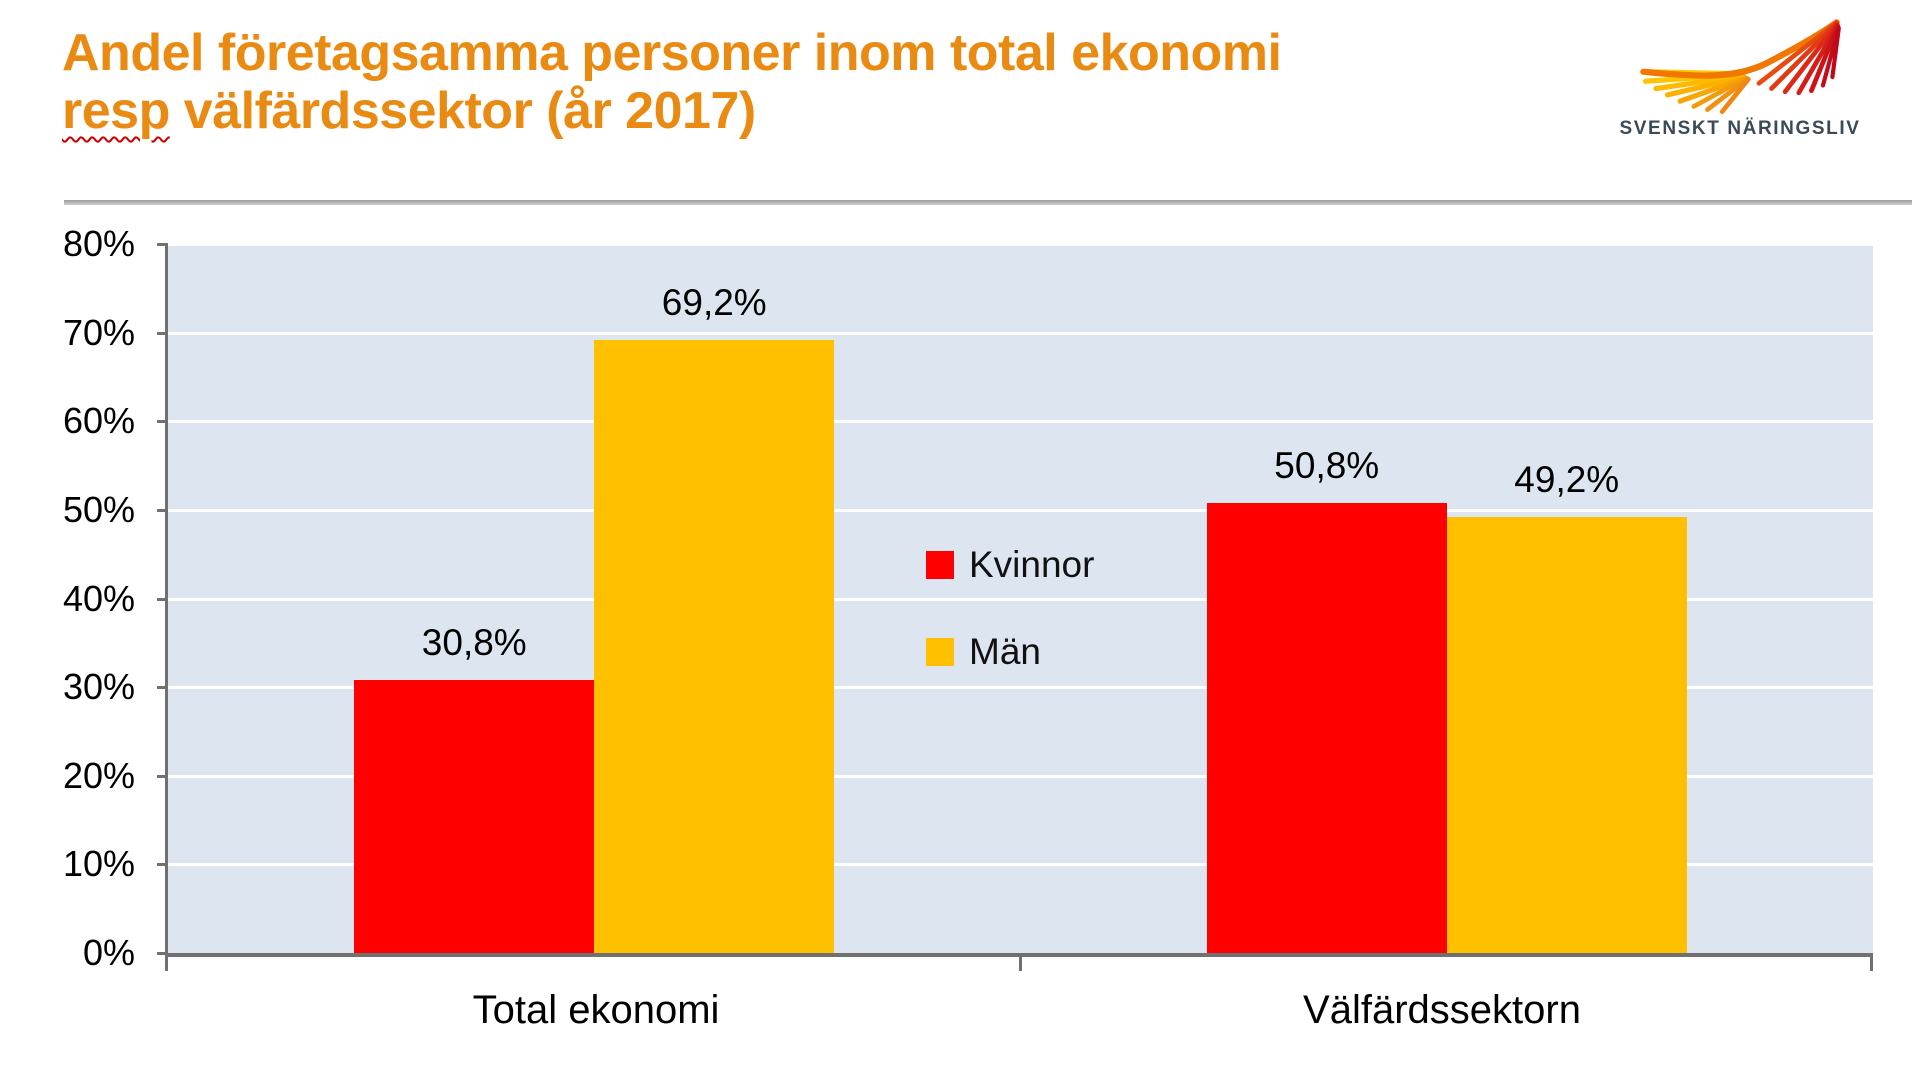  I want to click on bar-man-valfardssektorn: 49,2%, so click(1566, 706).